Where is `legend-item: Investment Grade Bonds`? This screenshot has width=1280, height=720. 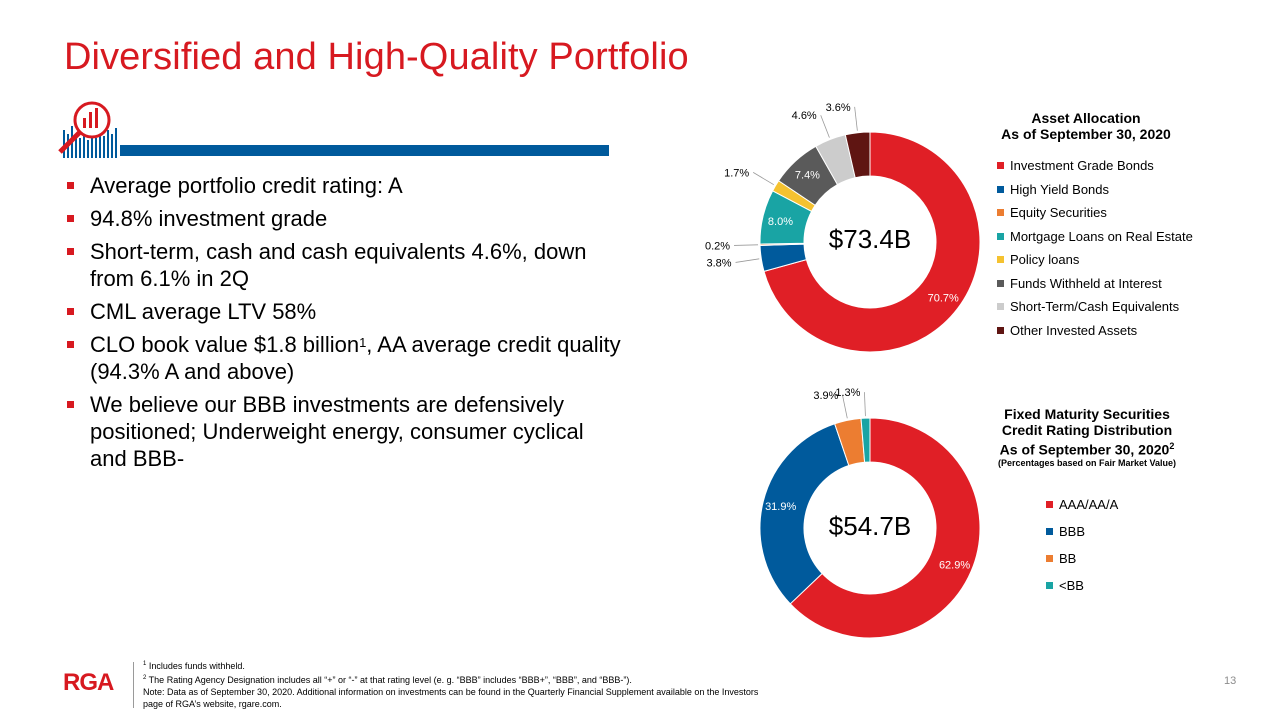
legend-item: Investment Grade Bonds is located at coordinates (1095, 170).